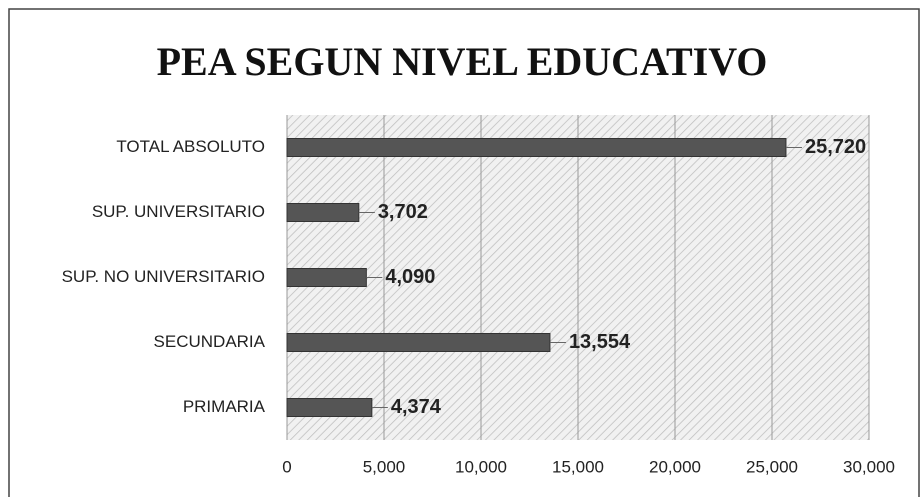 The image size is (924, 502). I want to click on x-tick-label: 15,000, so click(578, 466).